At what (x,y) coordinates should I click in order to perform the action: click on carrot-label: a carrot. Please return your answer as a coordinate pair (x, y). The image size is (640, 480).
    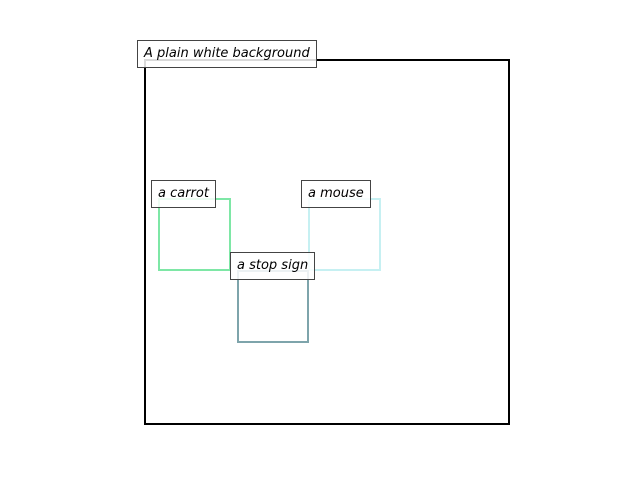
    Looking at the image, I should click on (183, 194).